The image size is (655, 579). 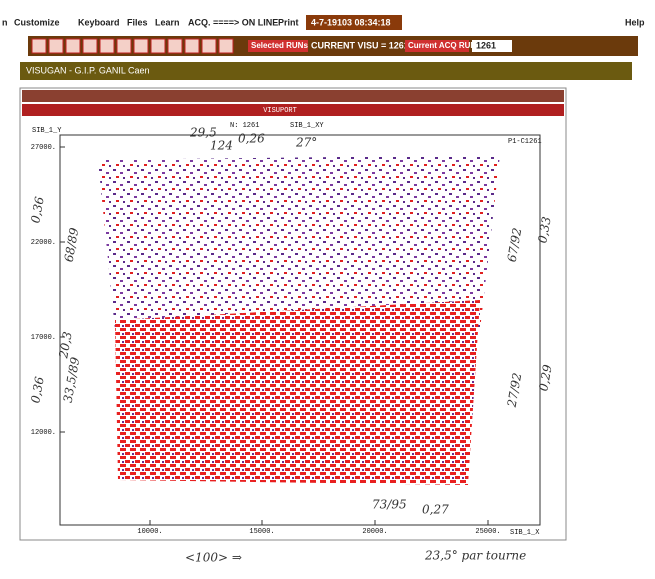 I want to click on handwritten-note: 27/92, so click(x=514, y=390).